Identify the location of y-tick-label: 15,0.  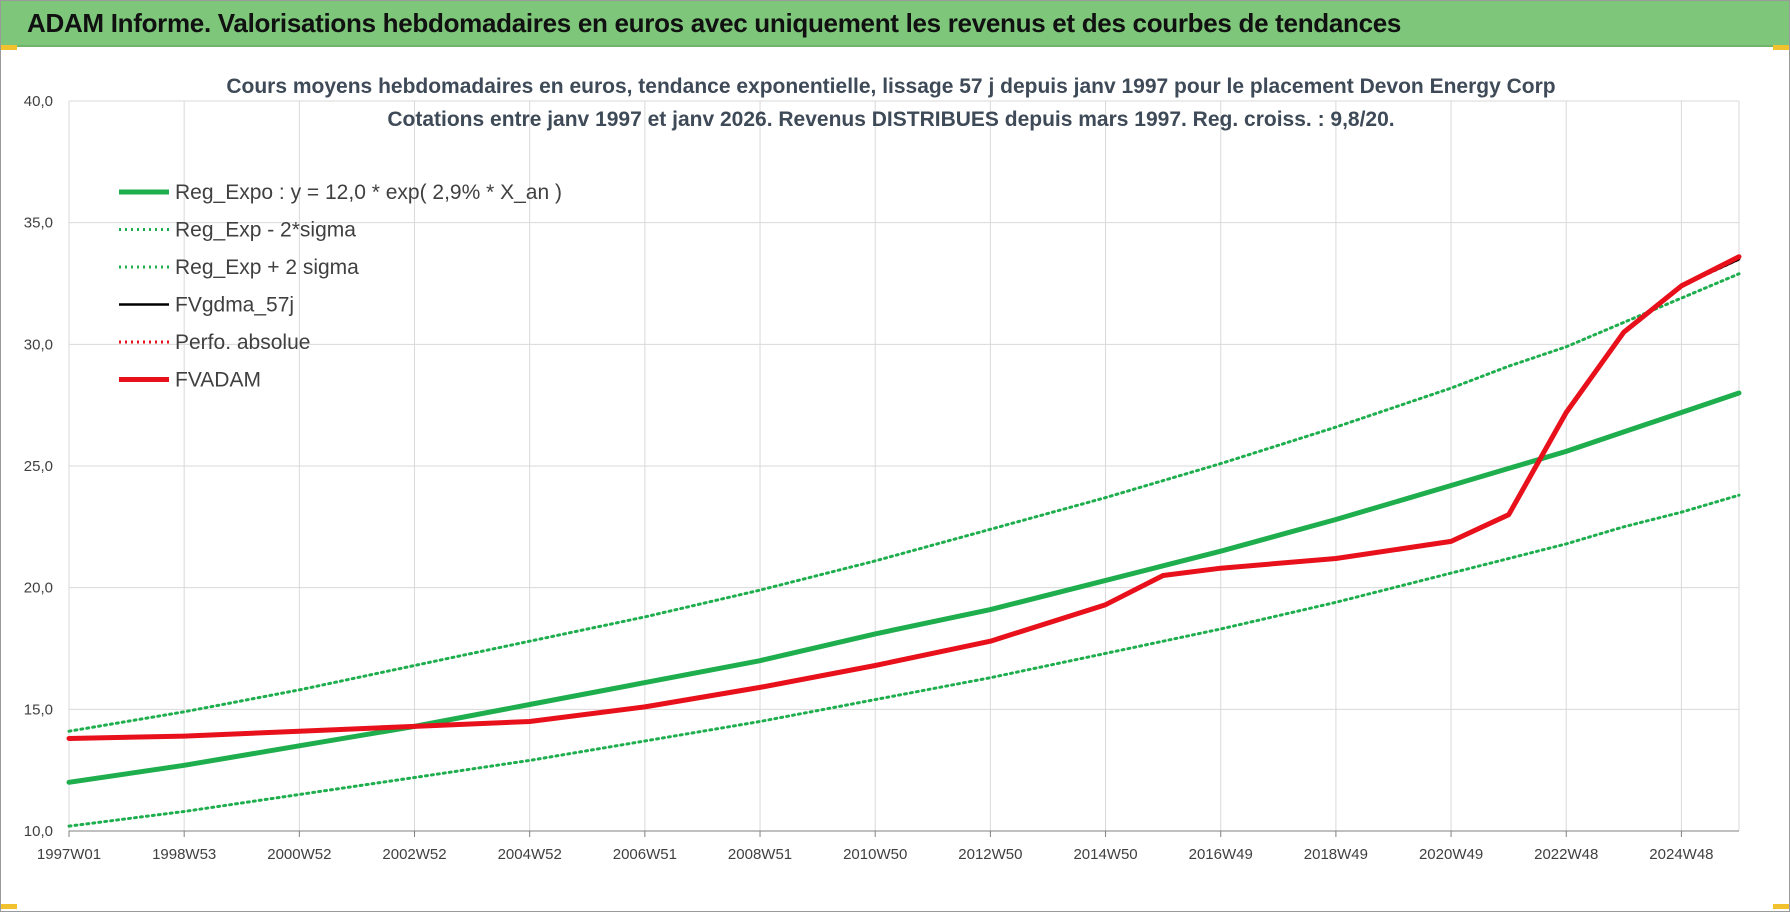
(38, 709).